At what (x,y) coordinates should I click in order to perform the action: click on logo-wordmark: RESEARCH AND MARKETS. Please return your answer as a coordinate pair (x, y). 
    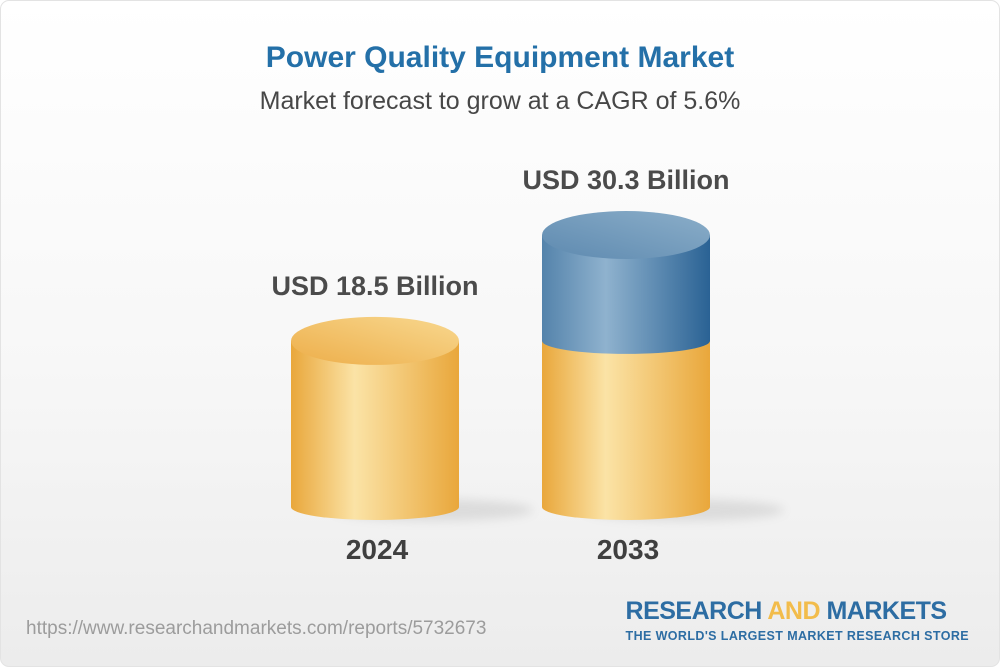
    Looking at the image, I should click on (797, 611).